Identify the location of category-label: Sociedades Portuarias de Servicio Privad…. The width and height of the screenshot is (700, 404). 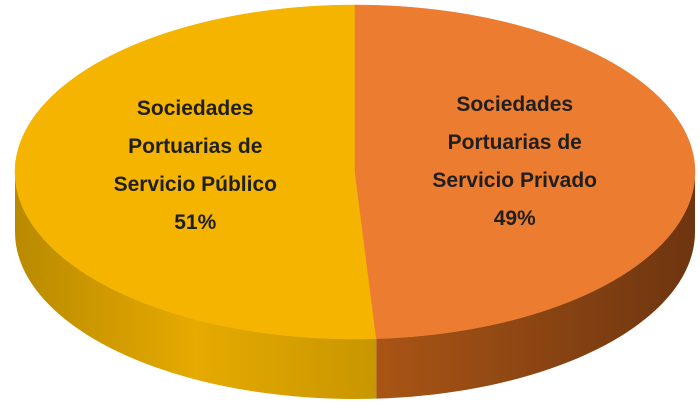
(514, 142).